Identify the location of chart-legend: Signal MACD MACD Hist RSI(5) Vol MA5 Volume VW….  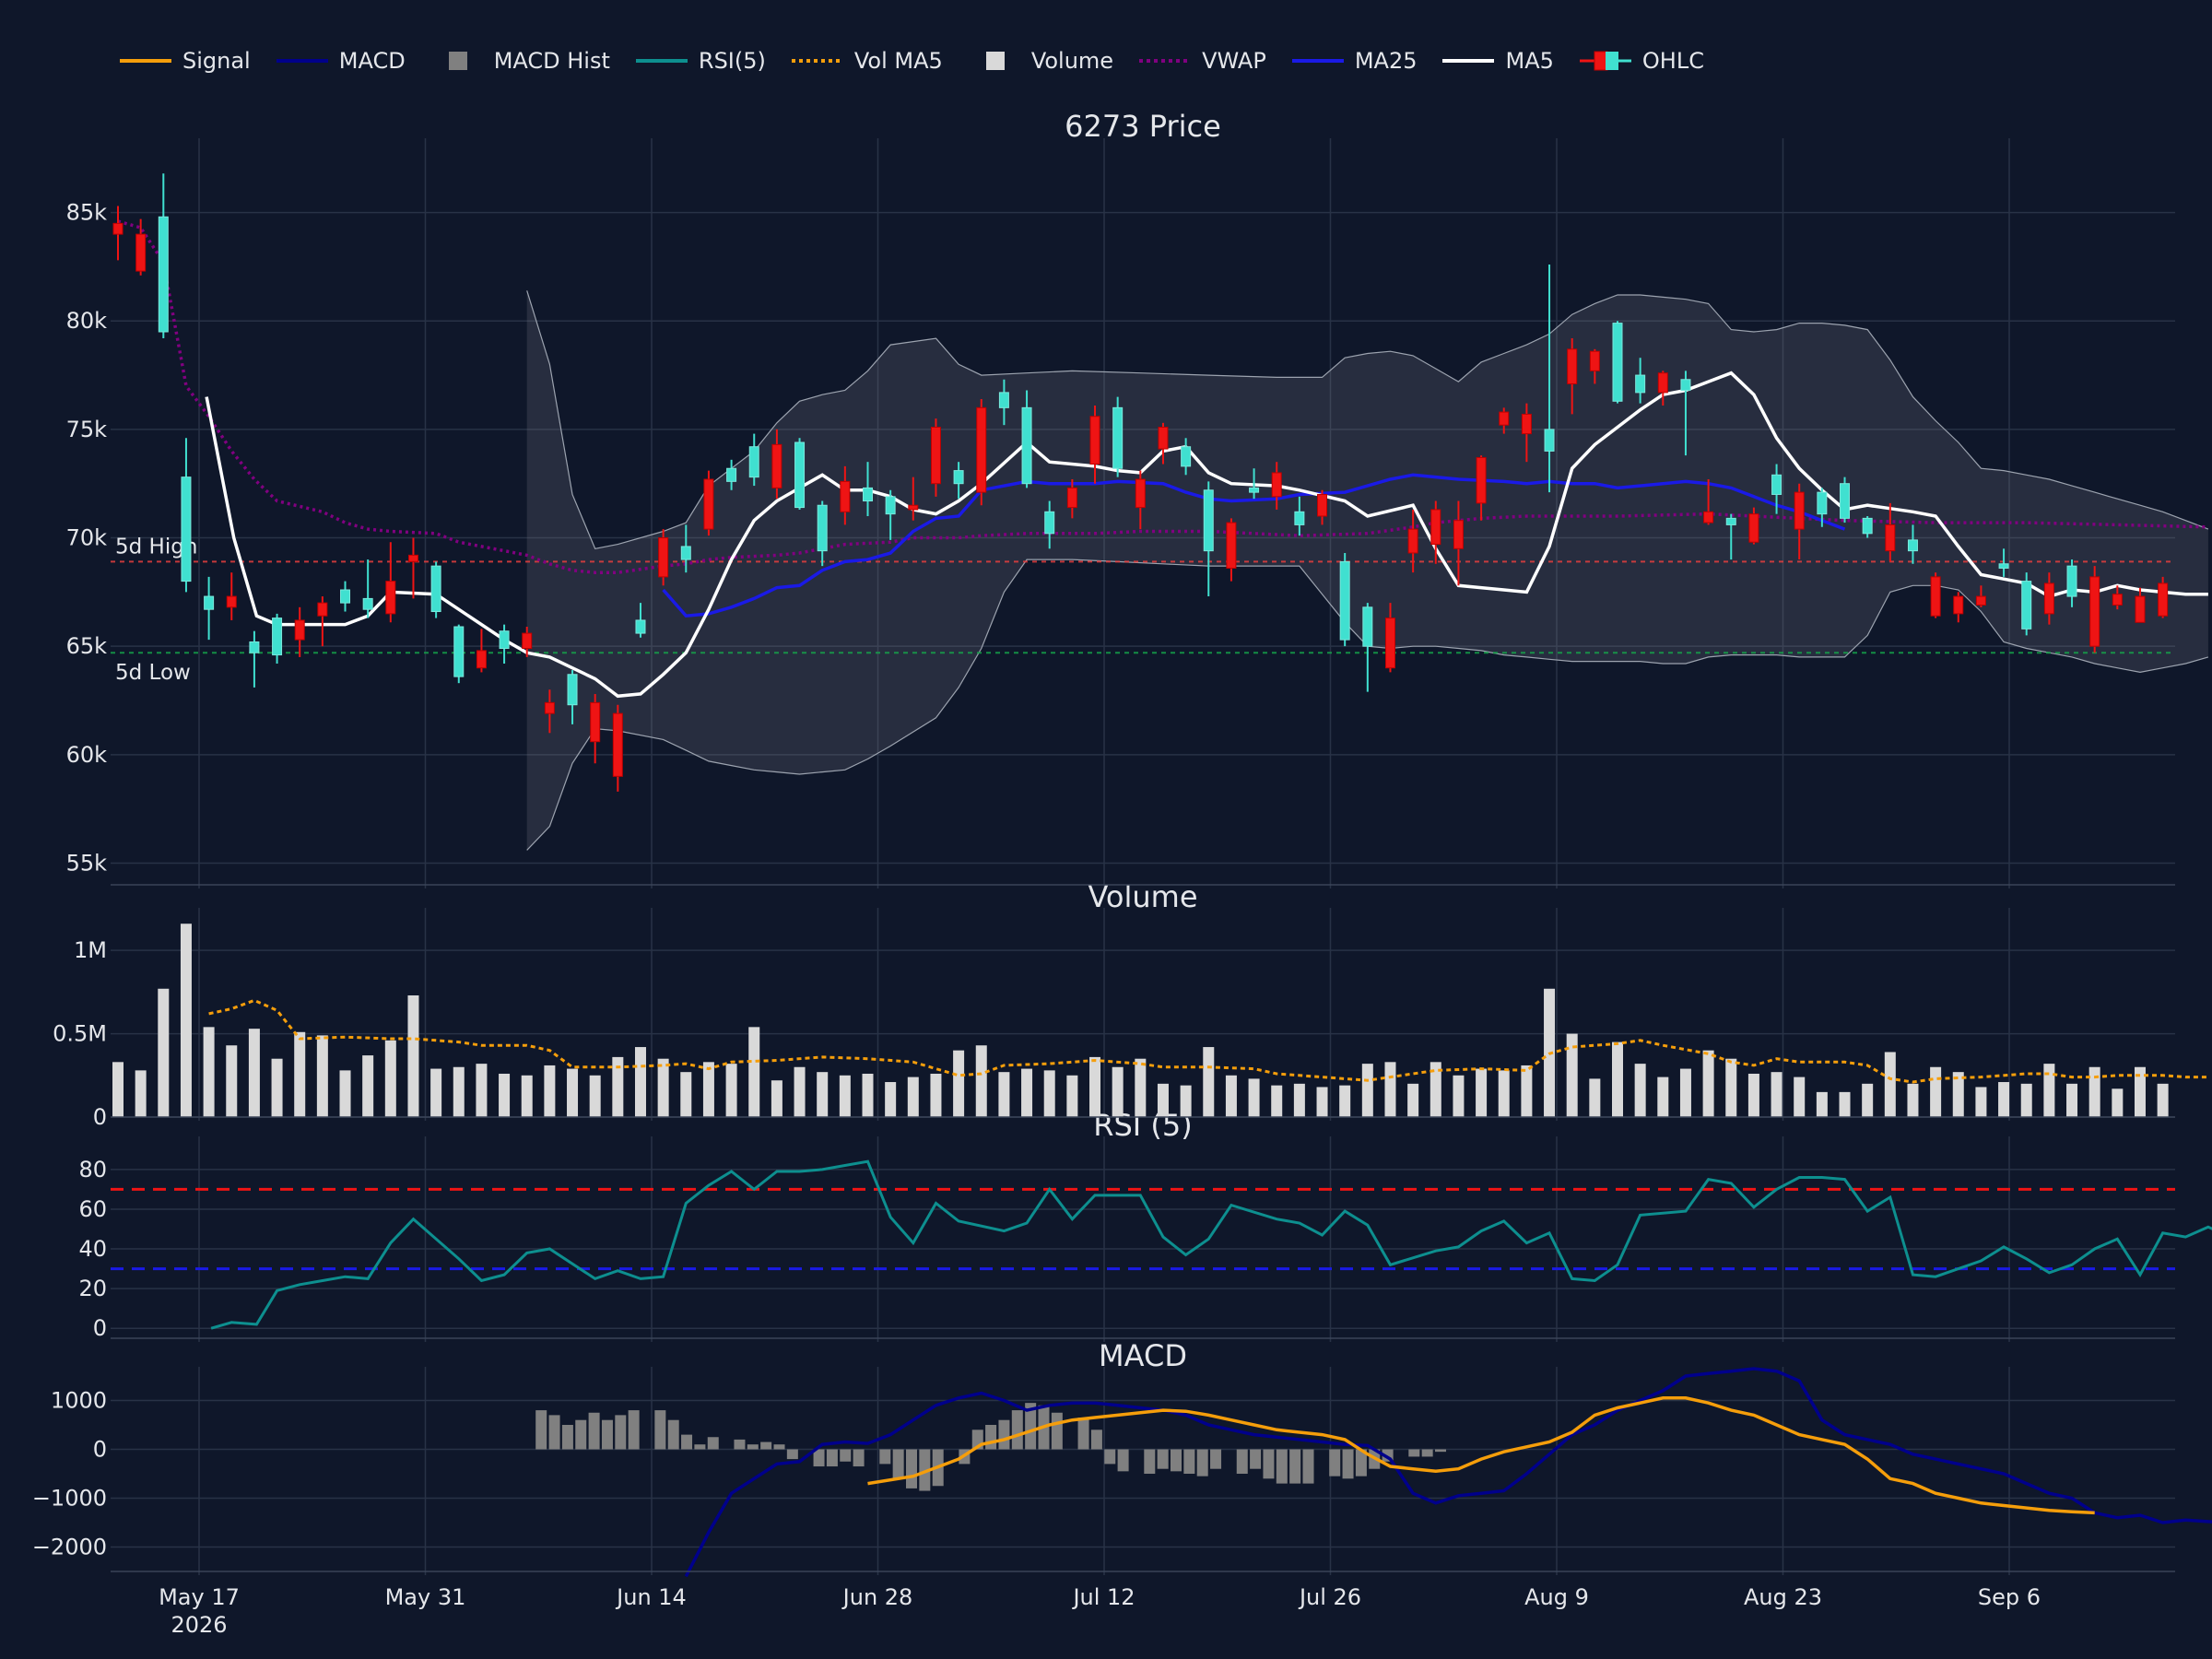
(923, 60).